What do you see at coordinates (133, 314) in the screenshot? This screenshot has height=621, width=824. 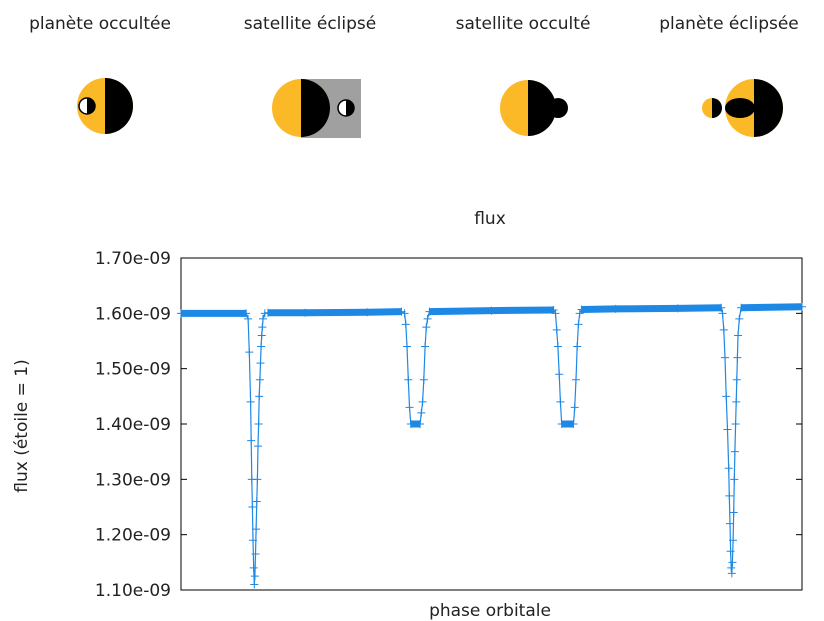 I see `y-tick-label: 1.60e-09` at bounding box center [133, 314].